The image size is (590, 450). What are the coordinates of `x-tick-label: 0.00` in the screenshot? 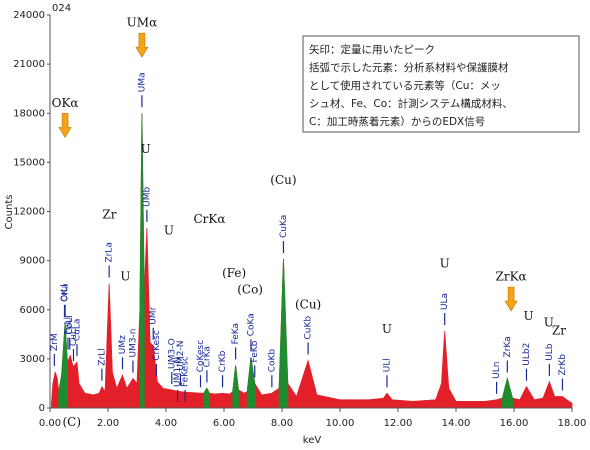 It's located at (50, 423).